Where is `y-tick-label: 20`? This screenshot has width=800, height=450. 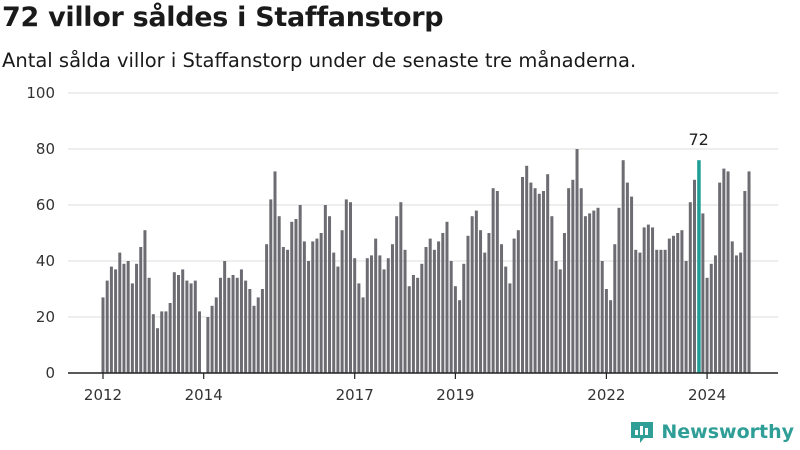
y-tick-label: 20 is located at coordinates (45, 317).